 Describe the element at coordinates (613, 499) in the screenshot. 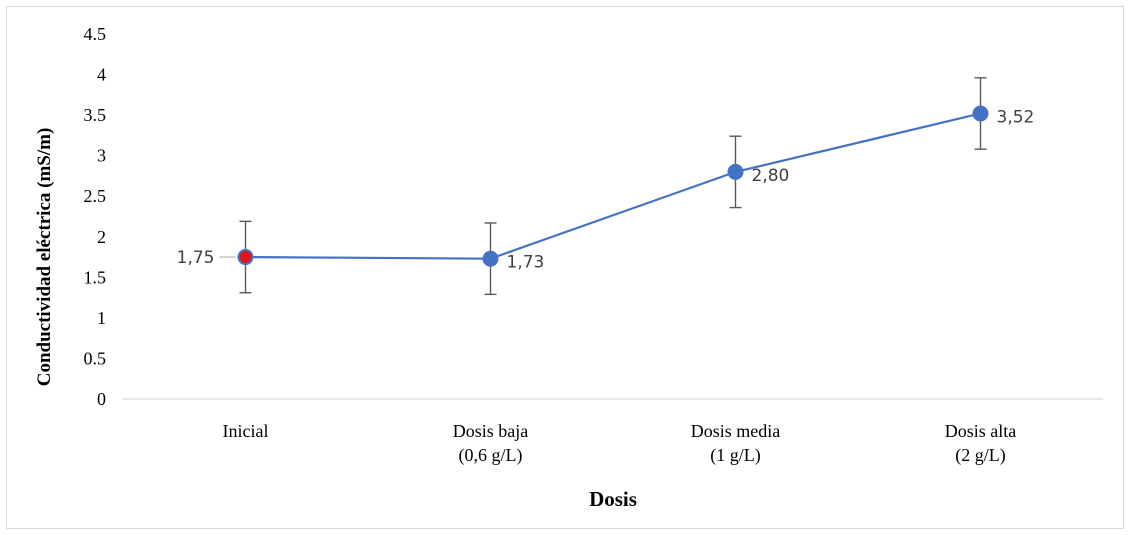

I see `x-axis-title: Dosis` at that location.